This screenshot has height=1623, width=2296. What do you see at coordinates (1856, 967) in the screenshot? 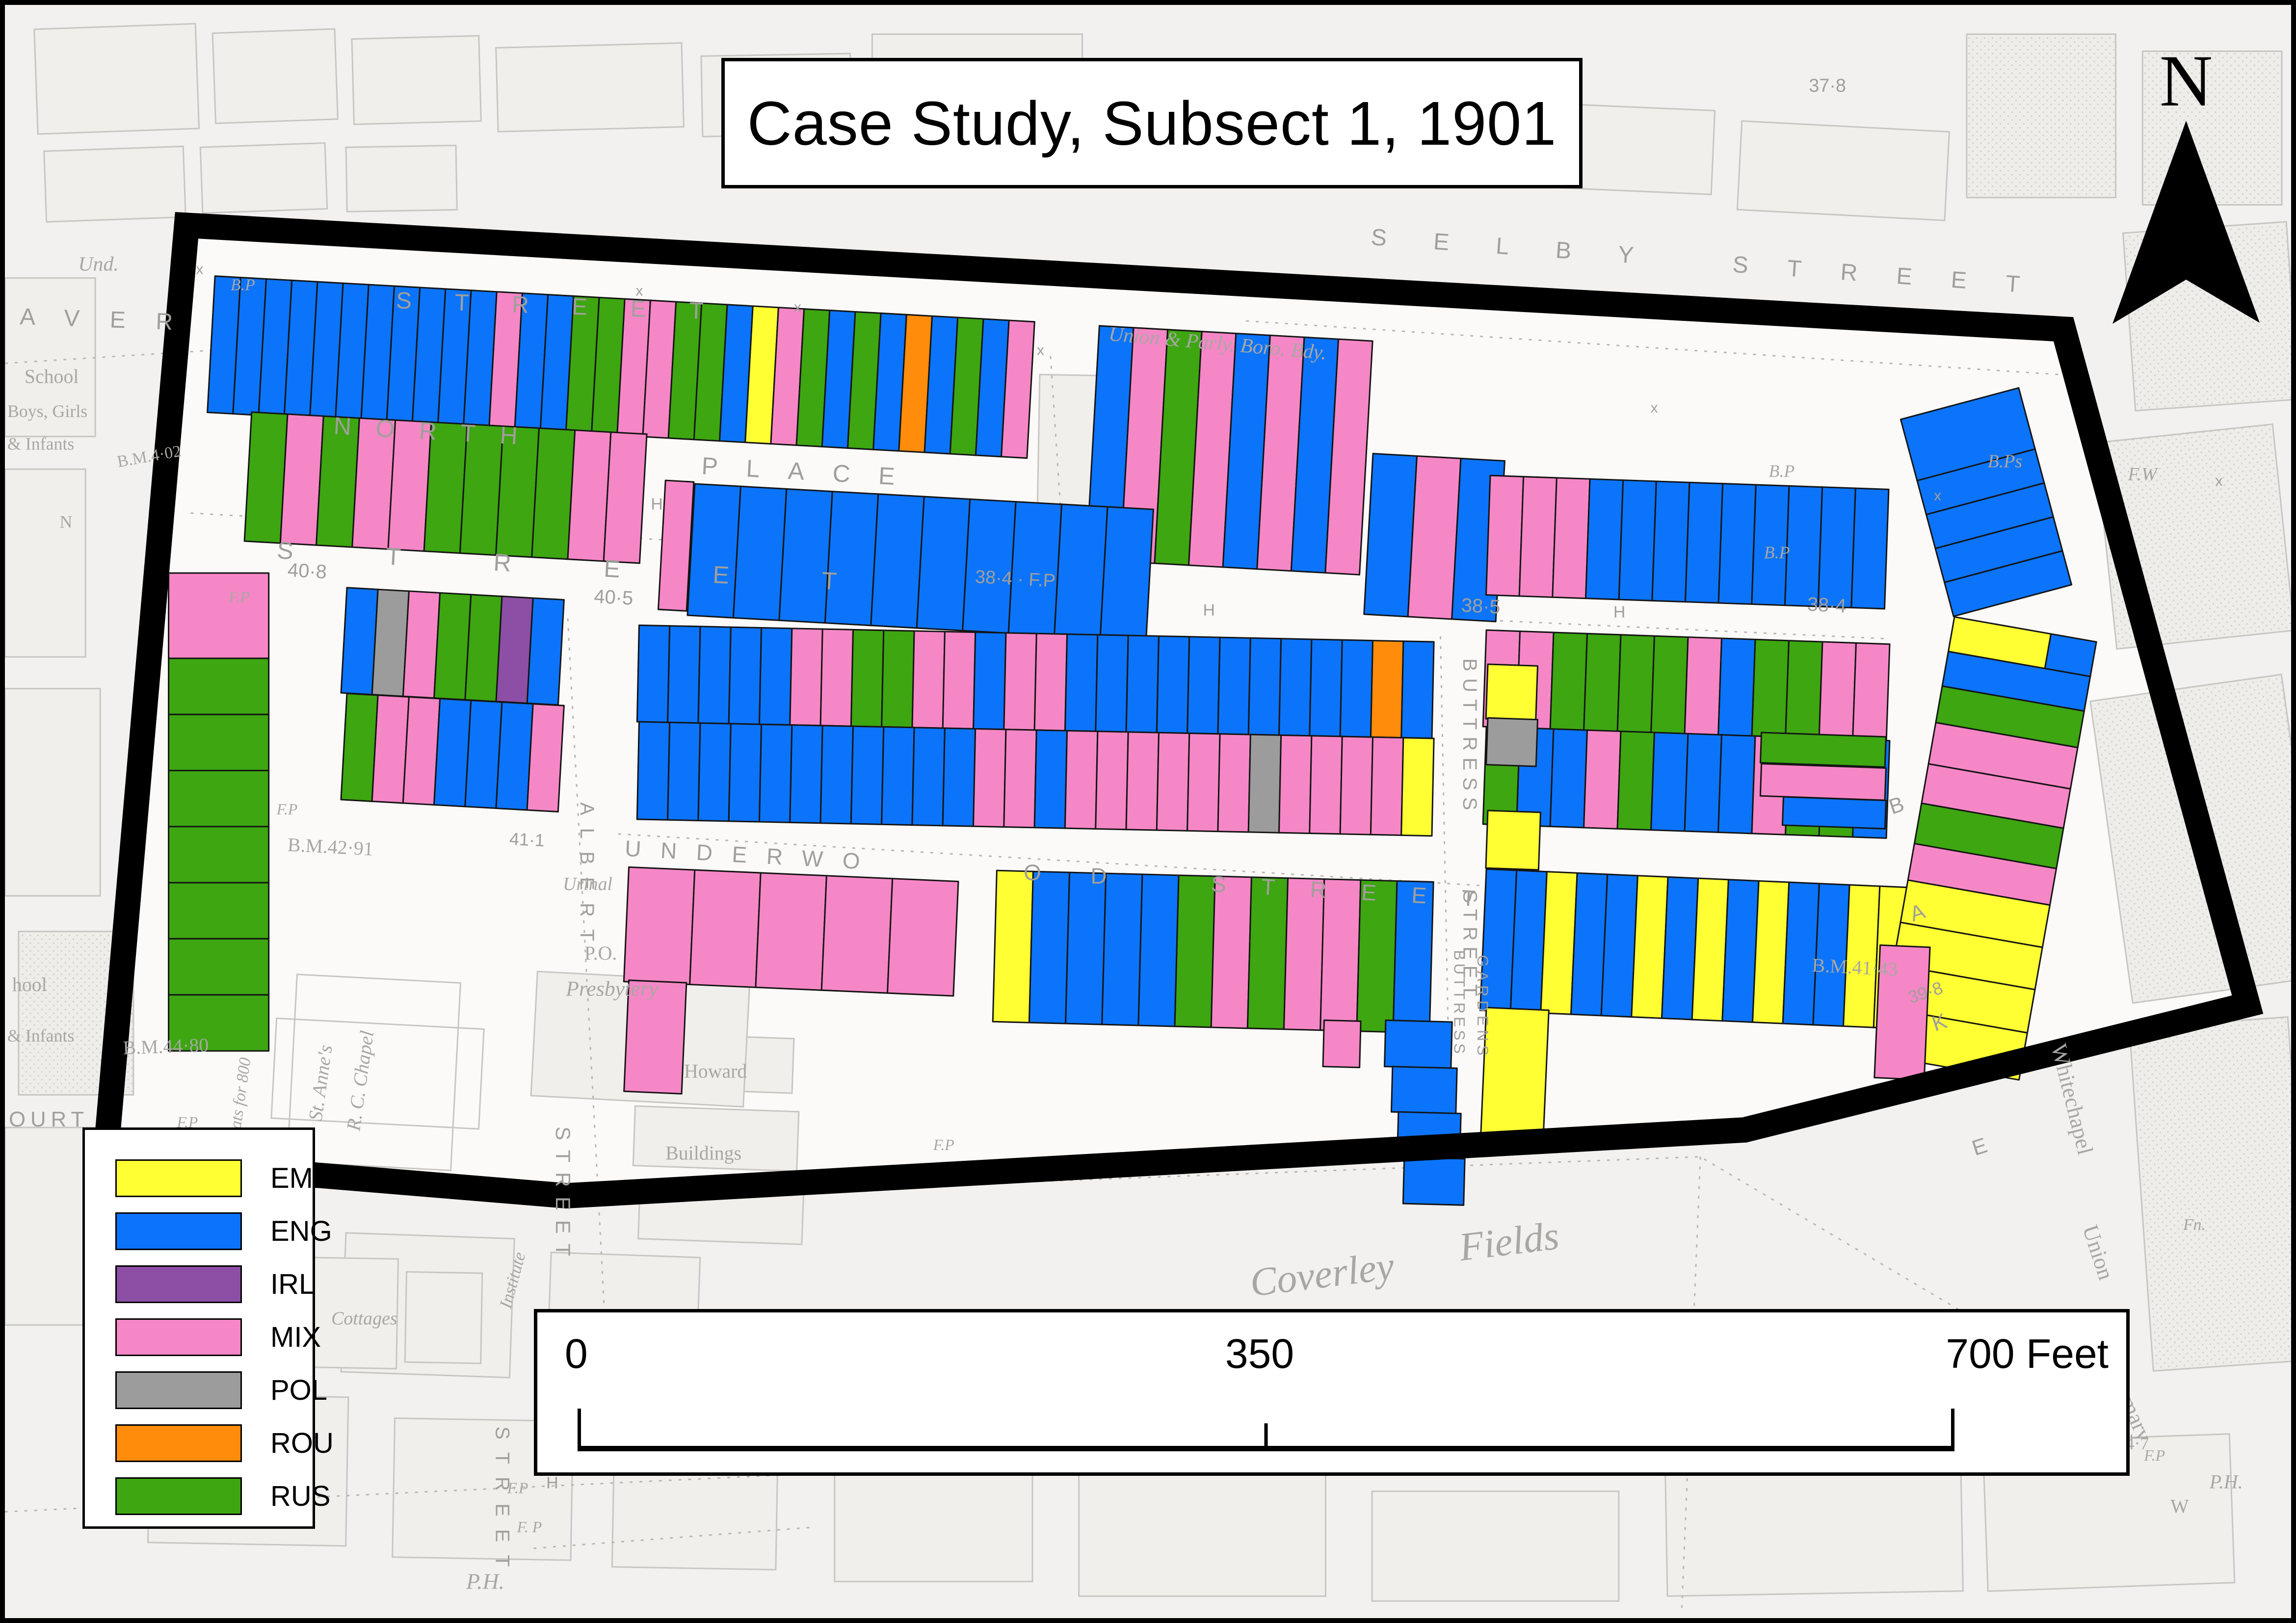
I see `map-label: B.M.41·43` at bounding box center [1856, 967].